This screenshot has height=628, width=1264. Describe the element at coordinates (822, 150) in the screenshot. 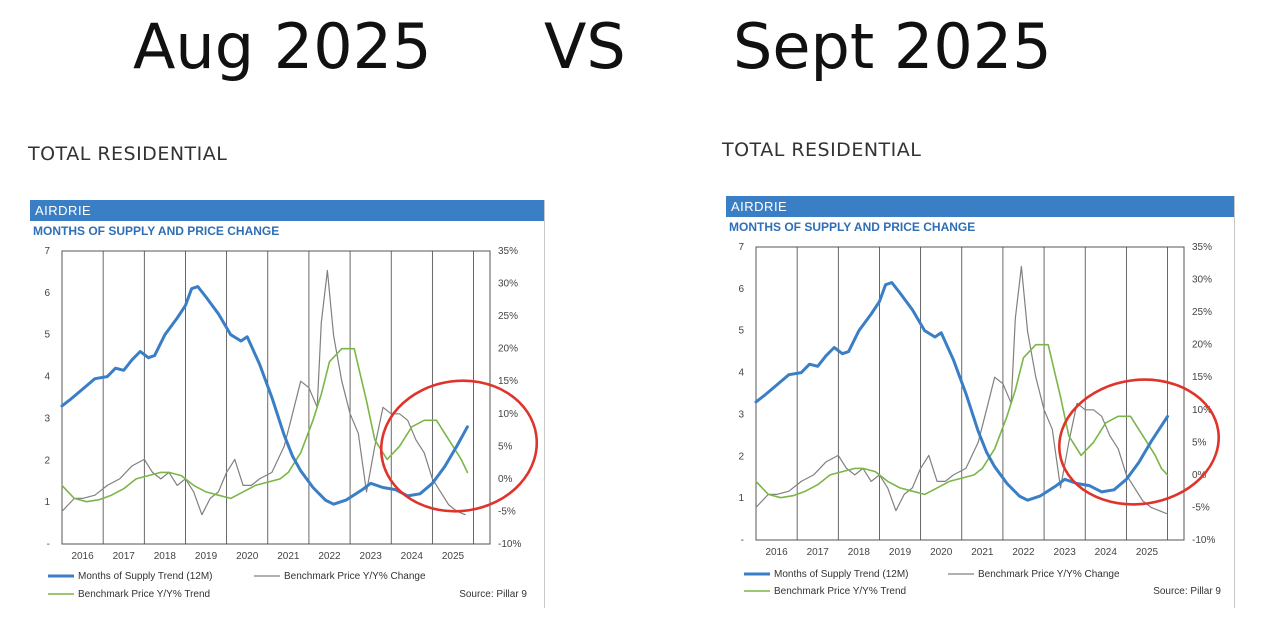

I see `section-title-right: TOTAL RESIDENTIAL` at that location.